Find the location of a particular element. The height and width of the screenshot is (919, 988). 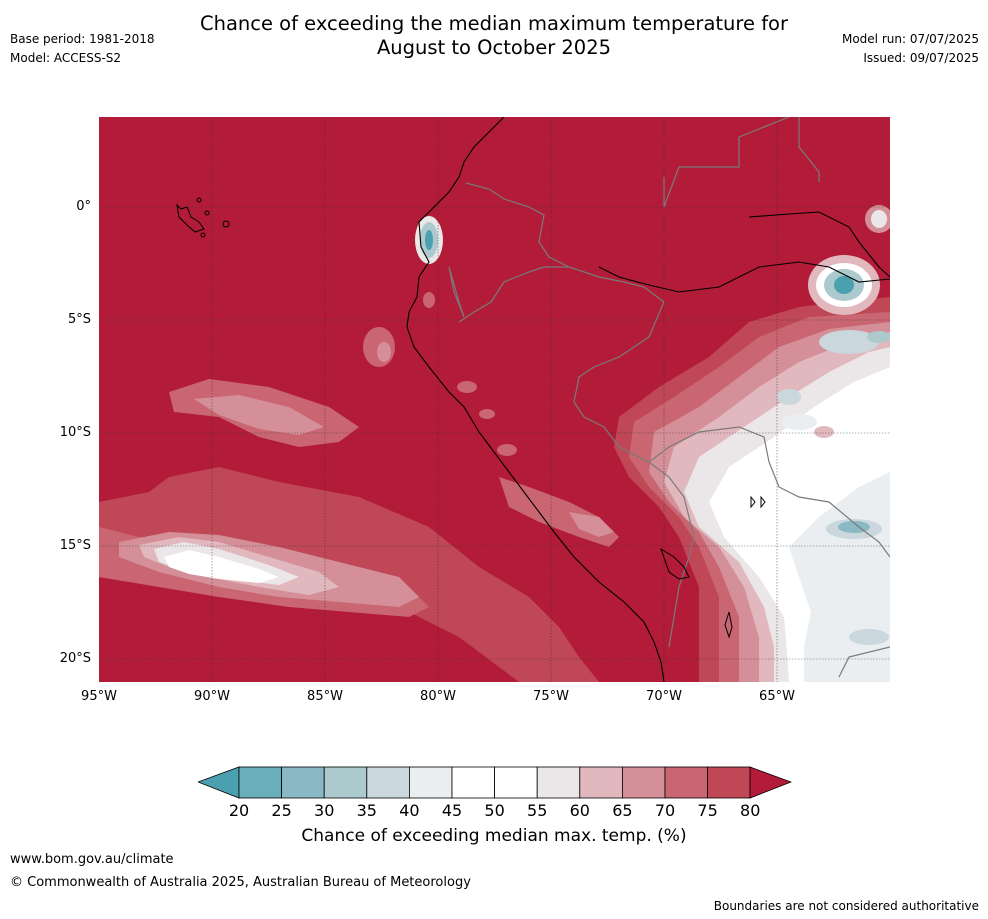

colorbar-tick-label: 50 is located at coordinates (494, 810).